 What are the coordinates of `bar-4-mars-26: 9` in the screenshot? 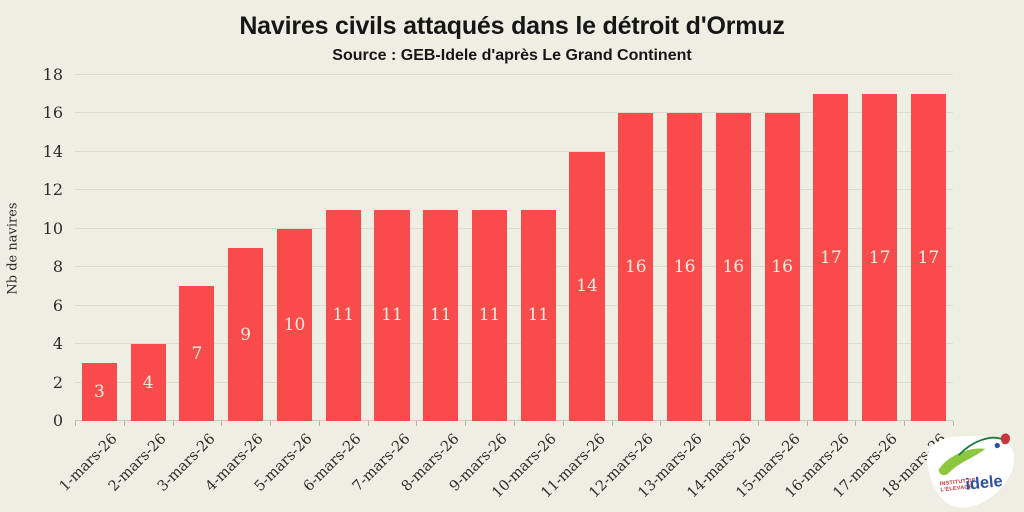 It's located at (246, 334).